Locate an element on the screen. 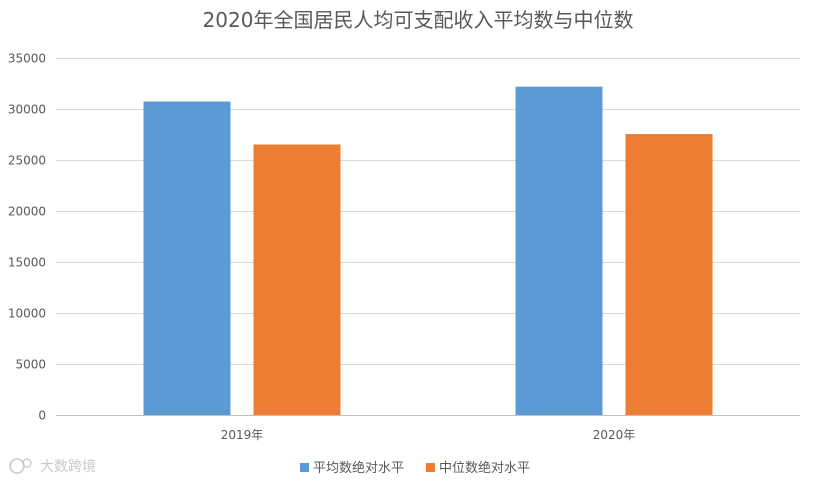 The width and height of the screenshot is (837, 485). y-tick-label: 35000 is located at coordinates (27, 59).